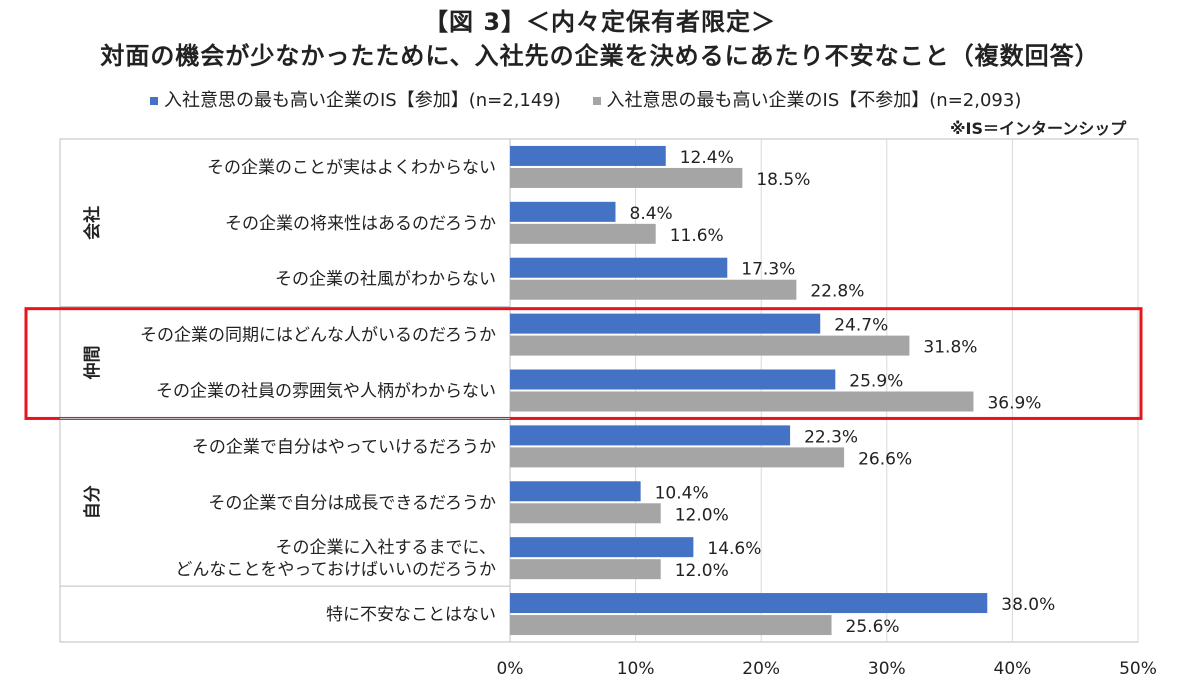 The height and width of the screenshot is (692, 1200). I want to click on legend-label-participated: 入社意思の最も高い企業のIS【参加】(n=2,149), so click(362, 100).